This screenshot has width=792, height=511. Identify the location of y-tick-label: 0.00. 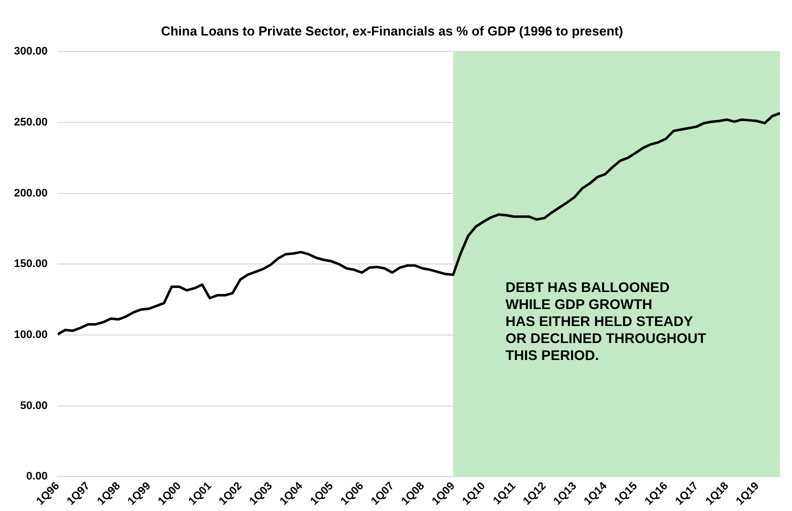
(37, 476).